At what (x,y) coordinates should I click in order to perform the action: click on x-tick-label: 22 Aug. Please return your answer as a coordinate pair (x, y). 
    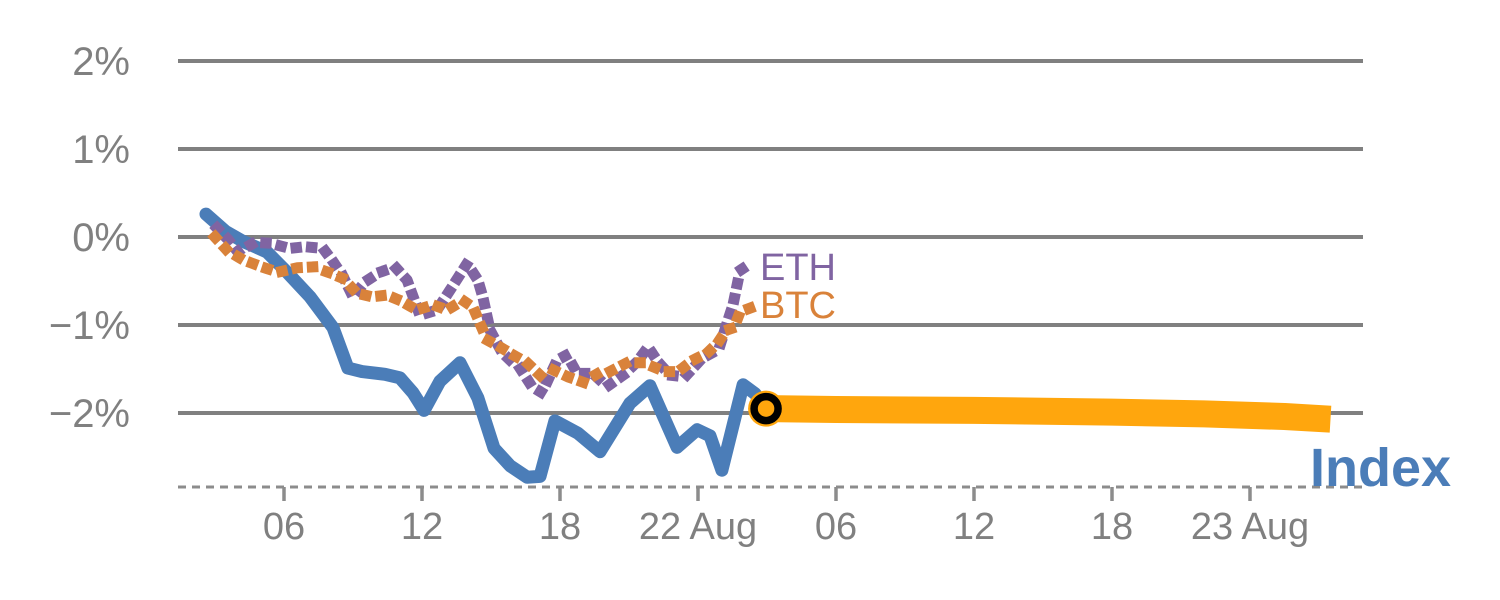
    Looking at the image, I should click on (698, 527).